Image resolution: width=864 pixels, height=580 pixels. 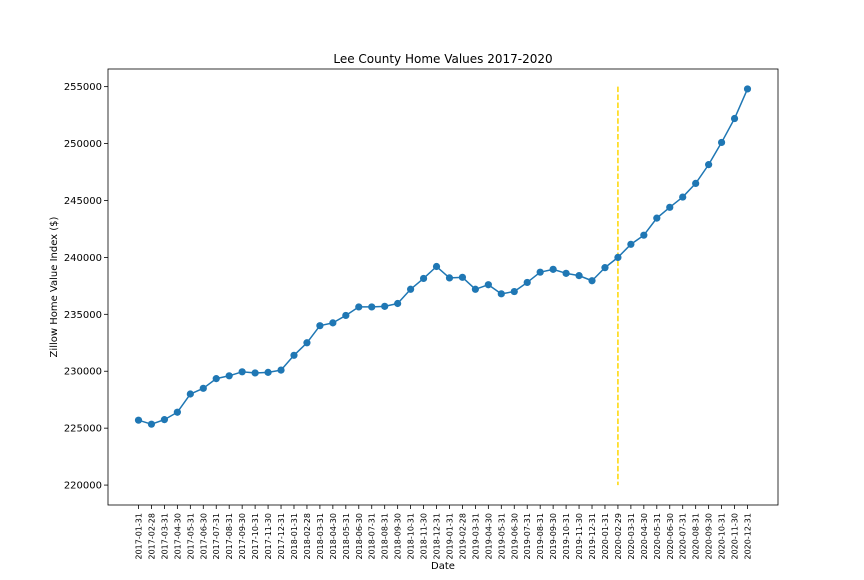 I want to click on x-tick-label: 2017-07-31, so click(x=216, y=536).